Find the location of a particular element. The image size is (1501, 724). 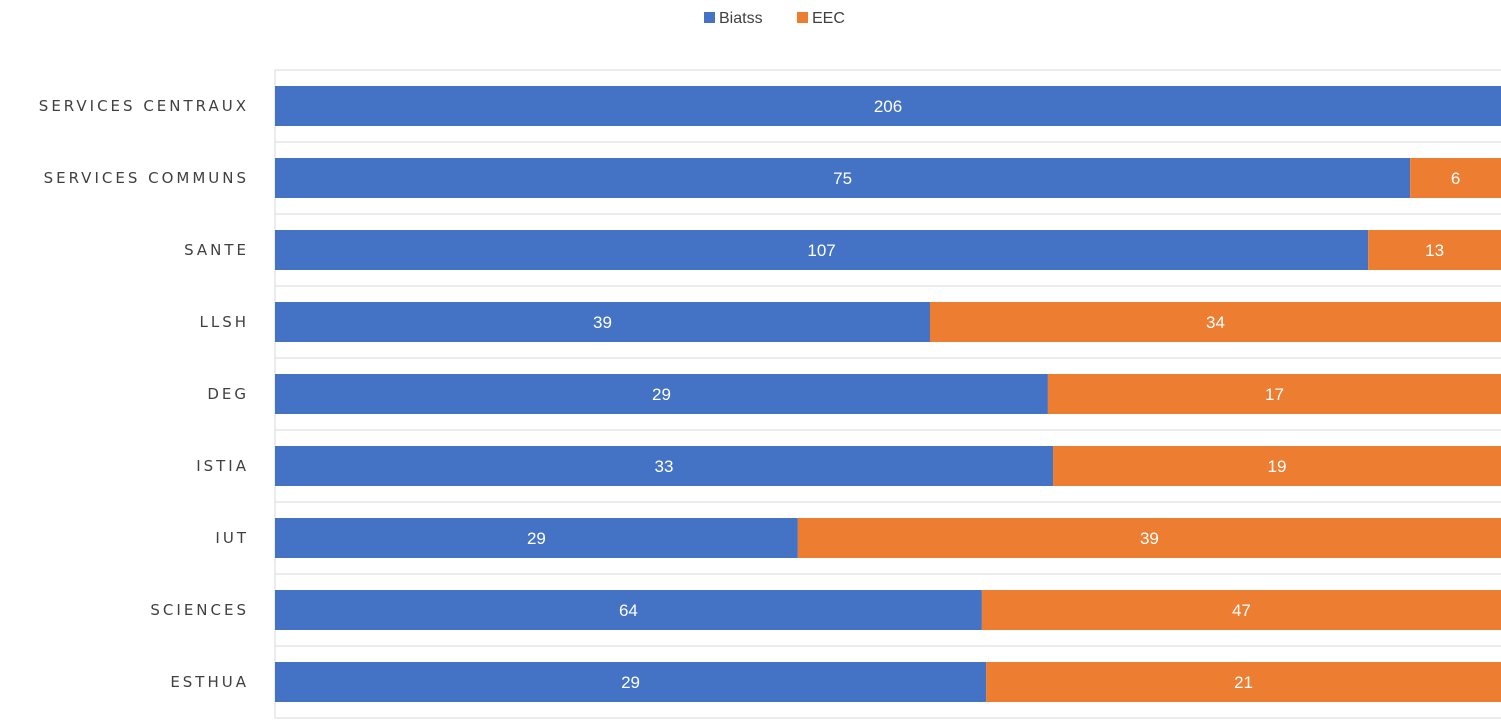

data-label-eec-5: 19 is located at coordinates (1277, 466).